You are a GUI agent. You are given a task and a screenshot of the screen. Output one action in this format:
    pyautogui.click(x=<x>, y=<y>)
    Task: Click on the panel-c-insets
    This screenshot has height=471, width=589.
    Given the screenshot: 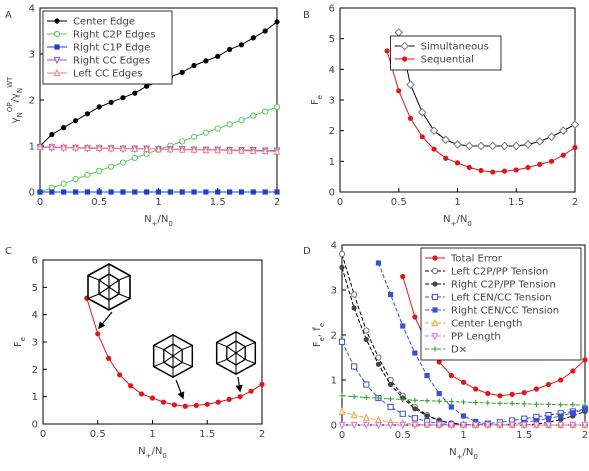 What is the action you would take?
    pyautogui.click(x=172, y=331)
    